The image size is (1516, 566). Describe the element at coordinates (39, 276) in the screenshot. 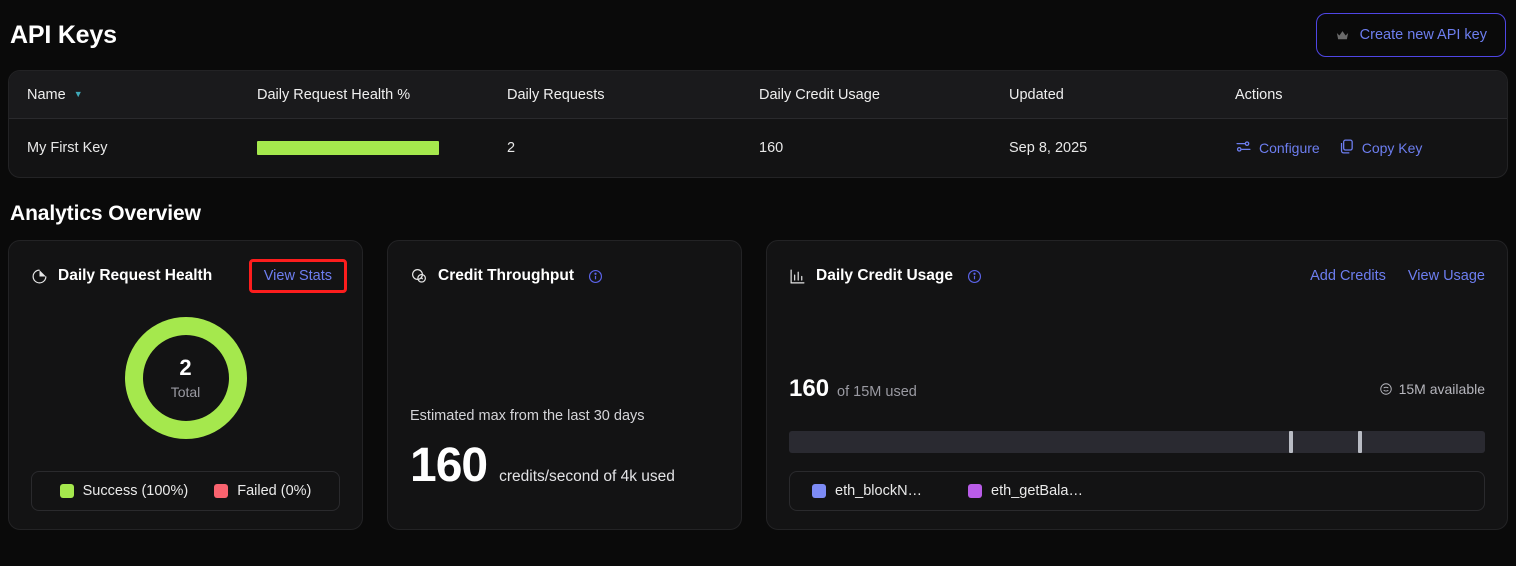

I see `pie-chart-icon` at that location.